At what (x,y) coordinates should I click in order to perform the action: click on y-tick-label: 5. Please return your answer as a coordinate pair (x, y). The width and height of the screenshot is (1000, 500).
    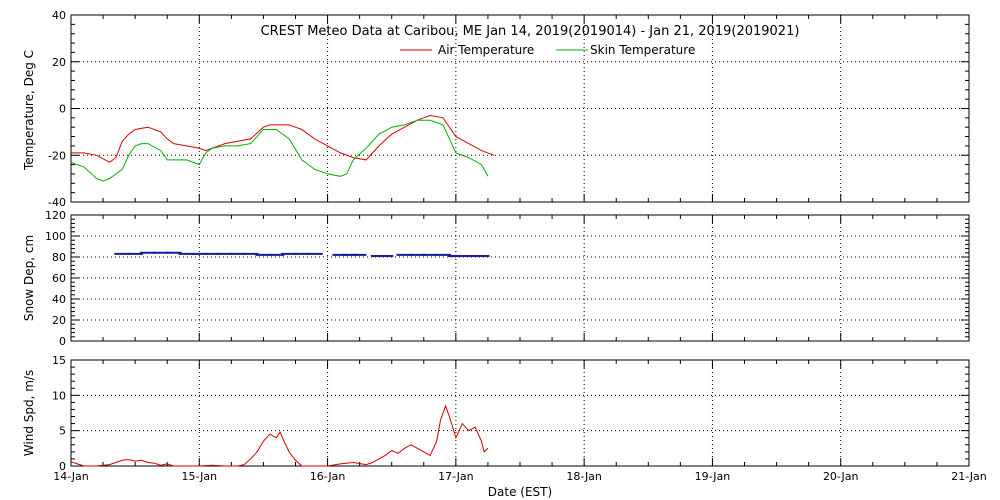
    Looking at the image, I should click on (62, 431).